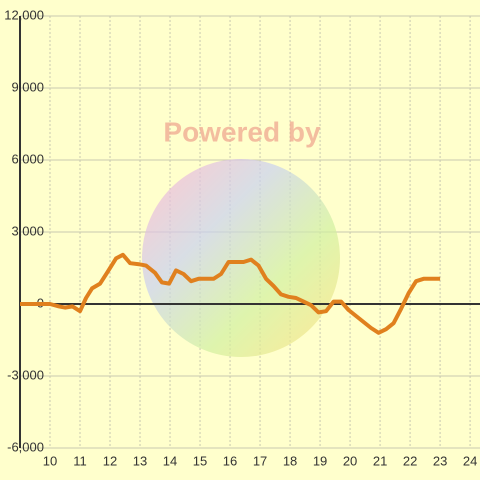  I want to click on y-tick-label: 3,000, so click(27, 230).